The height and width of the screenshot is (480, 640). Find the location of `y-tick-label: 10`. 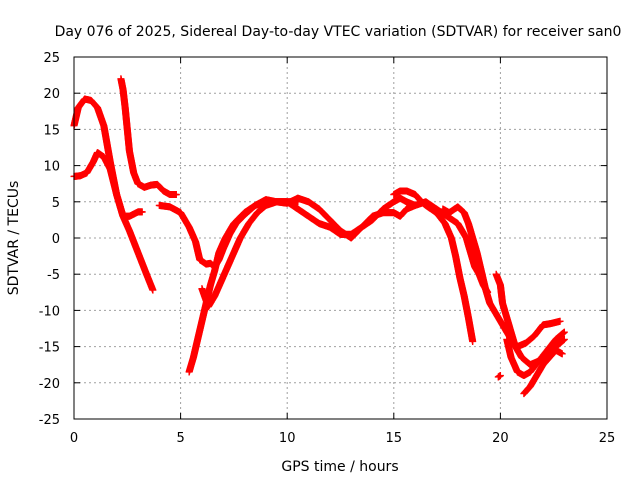

y-tick-label: 10 is located at coordinates (51, 167).